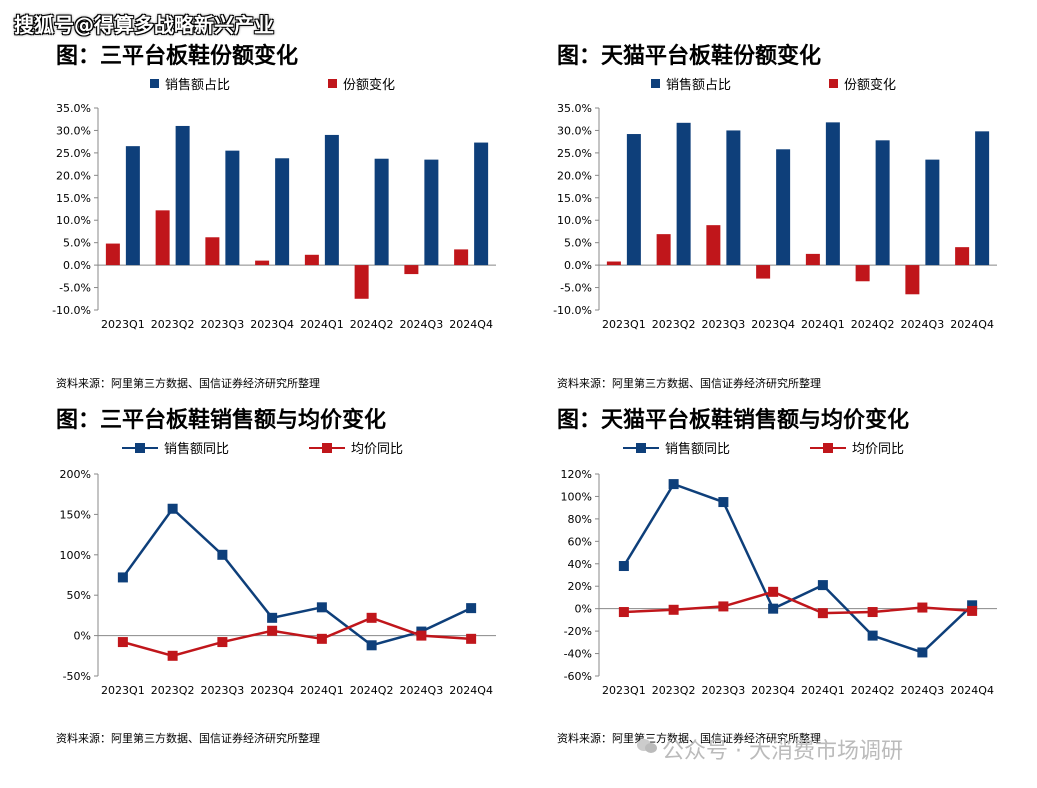 This screenshot has width=1037, height=788. I want to click on y-tick-label: -50%, so click(77, 676).